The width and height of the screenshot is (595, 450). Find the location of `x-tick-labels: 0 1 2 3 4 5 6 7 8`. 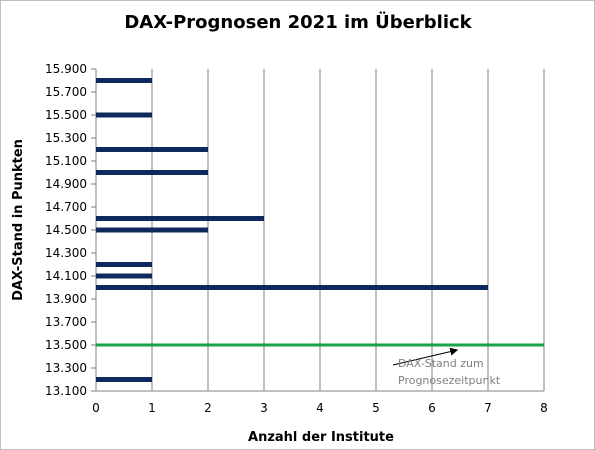

x-tick-labels: 0 1 2 3 4 5 6 7 8 is located at coordinates (320, 408).